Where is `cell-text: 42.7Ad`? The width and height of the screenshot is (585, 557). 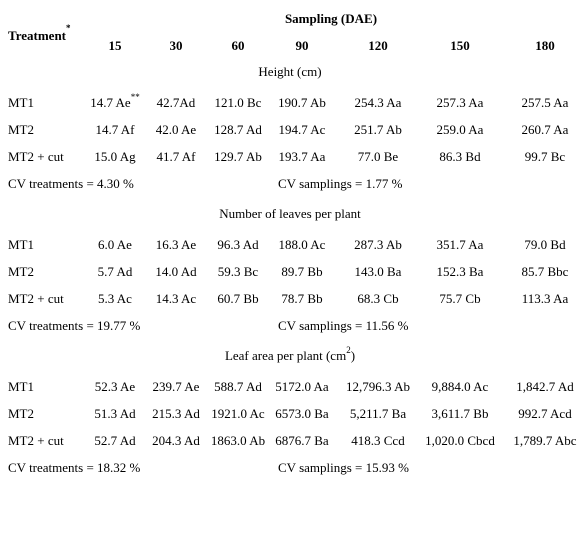 cell-text: 42.7Ad is located at coordinates (176, 102).